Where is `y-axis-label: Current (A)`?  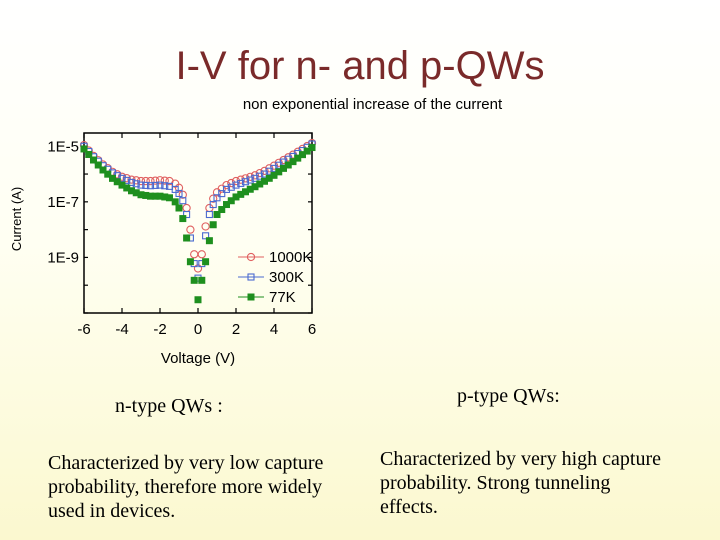
y-axis-label: Current (A) is located at coordinates (16, 219).